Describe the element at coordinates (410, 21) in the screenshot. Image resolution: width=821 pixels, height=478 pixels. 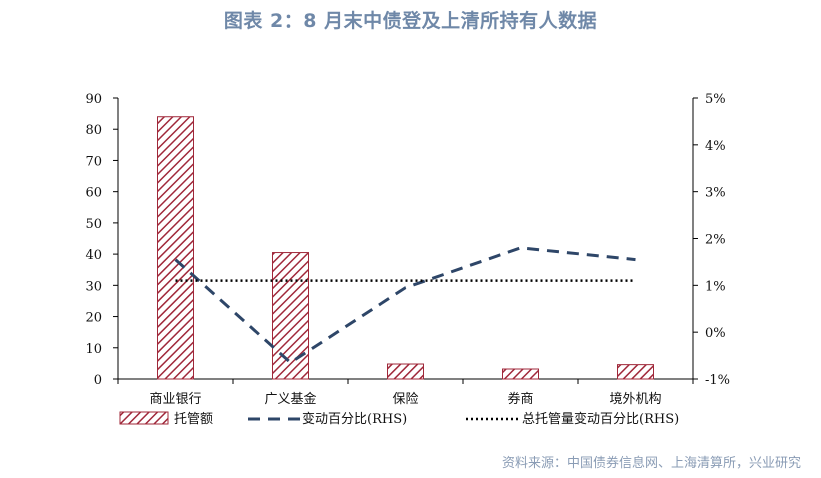
I see `chart-title: 图表 2：8 月末中债登及上清所持有人数据` at that location.